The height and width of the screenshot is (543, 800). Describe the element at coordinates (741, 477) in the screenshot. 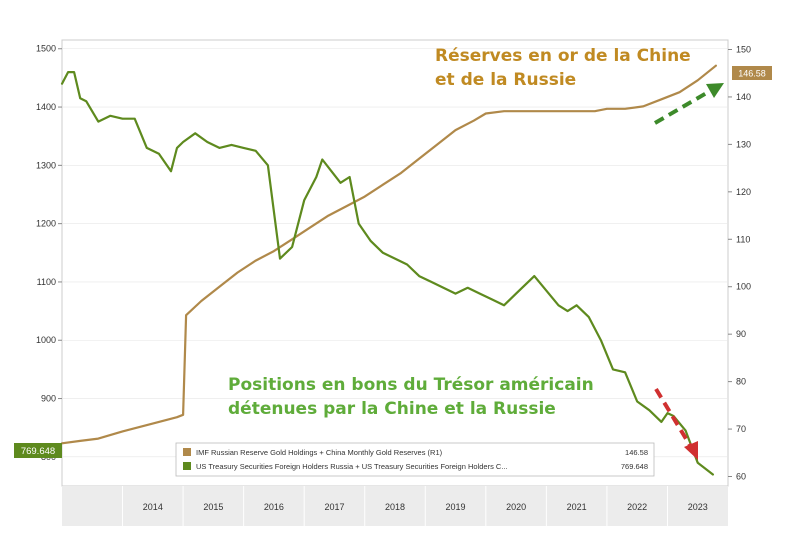

I see `y-right-tick-label: 60` at that location.